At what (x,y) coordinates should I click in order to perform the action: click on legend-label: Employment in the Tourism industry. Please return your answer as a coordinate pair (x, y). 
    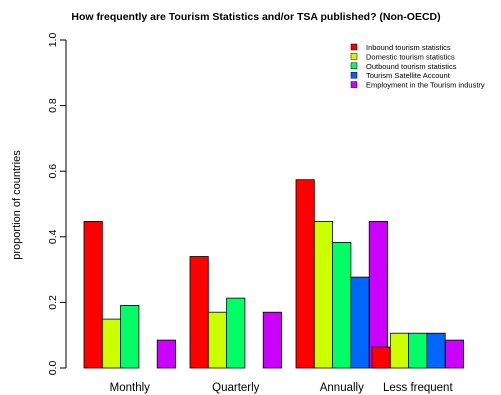
    Looking at the image, I should click on (425, 85).